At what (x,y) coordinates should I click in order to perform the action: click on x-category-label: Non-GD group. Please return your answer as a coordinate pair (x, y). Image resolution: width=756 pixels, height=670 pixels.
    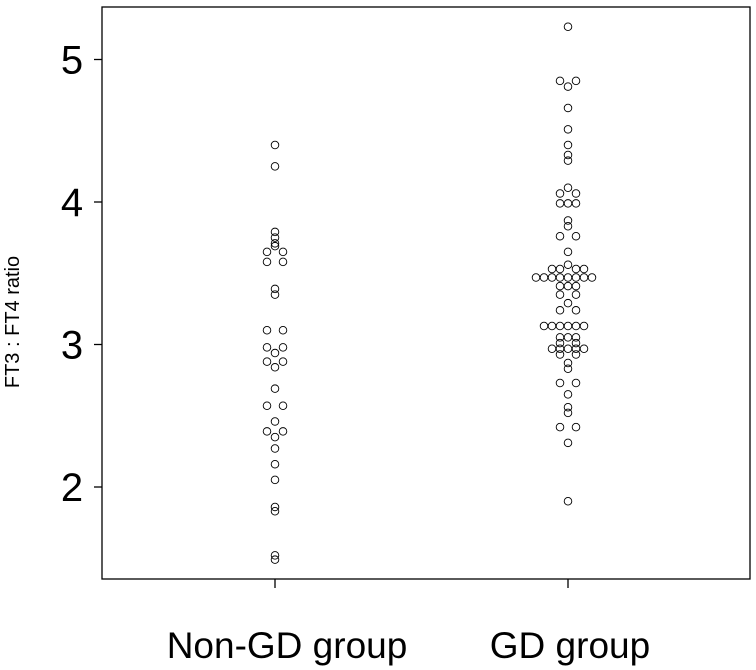
    Looking at the image, I should click on (287, 645).